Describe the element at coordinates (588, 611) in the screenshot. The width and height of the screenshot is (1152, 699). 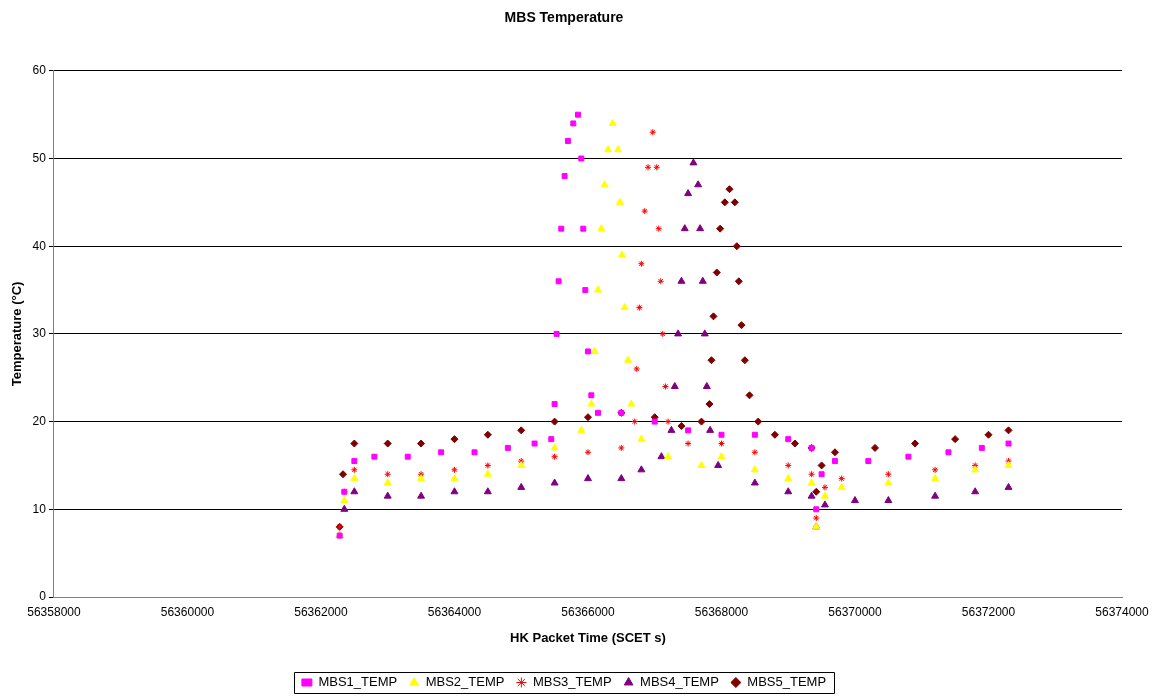
I see `x-tick-label: 56366000` at that location.